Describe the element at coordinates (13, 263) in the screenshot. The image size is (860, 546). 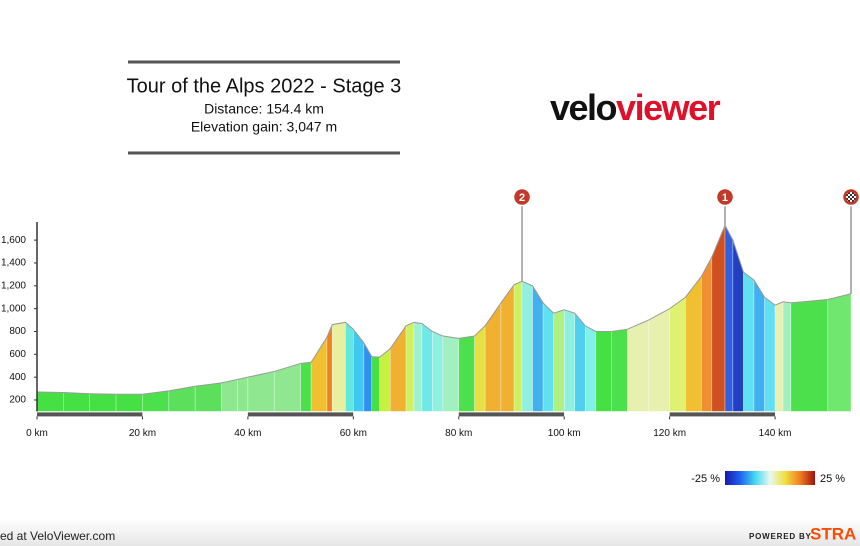
I see `y-tick-label: 1,400` at that location.